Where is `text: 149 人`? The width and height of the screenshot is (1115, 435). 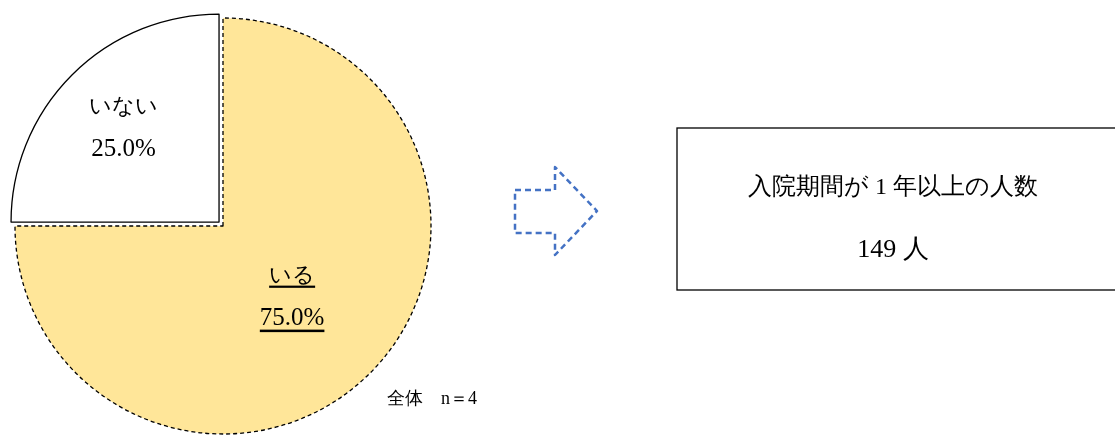 text: 149 人 is located at coordinates (893, 248).